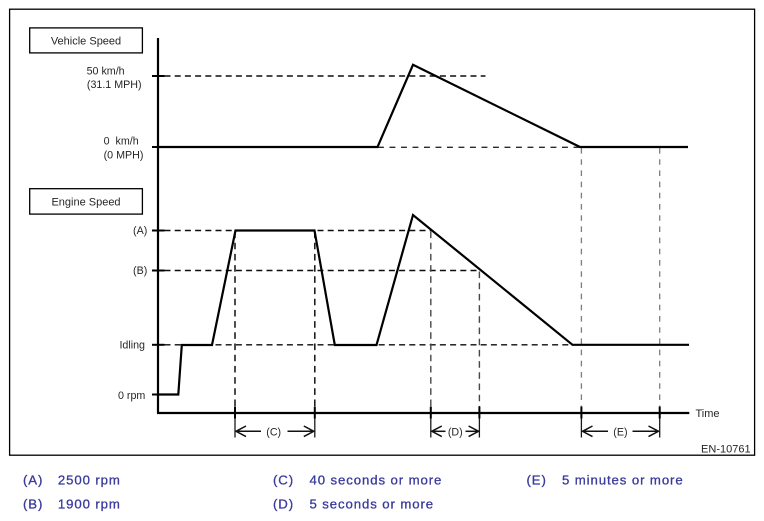  I want to click on svg-text: Idling, so click(132, 345).